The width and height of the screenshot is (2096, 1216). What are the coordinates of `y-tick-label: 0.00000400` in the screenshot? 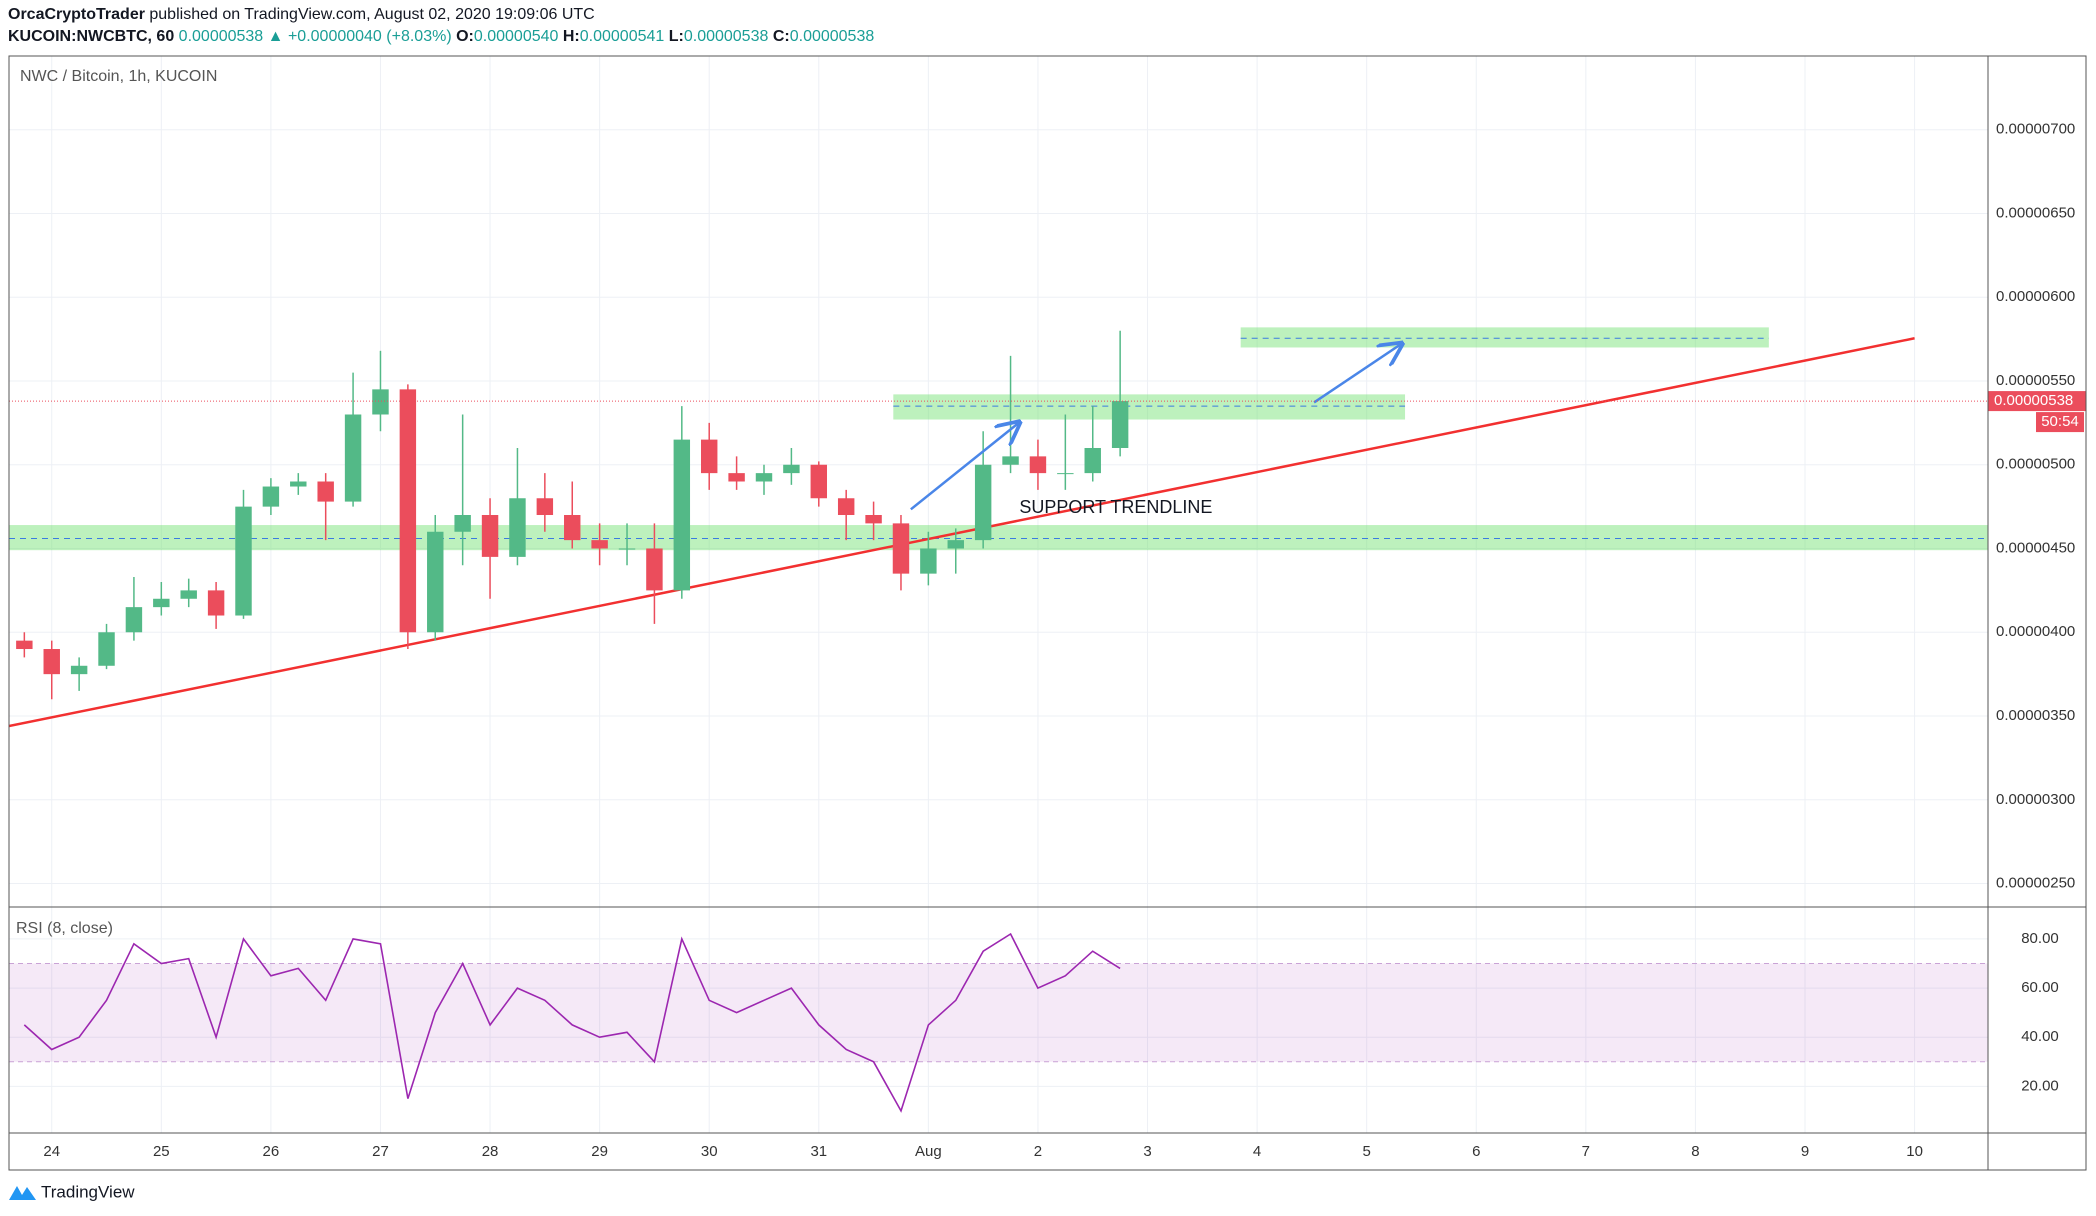 It's located at (2035, 631).